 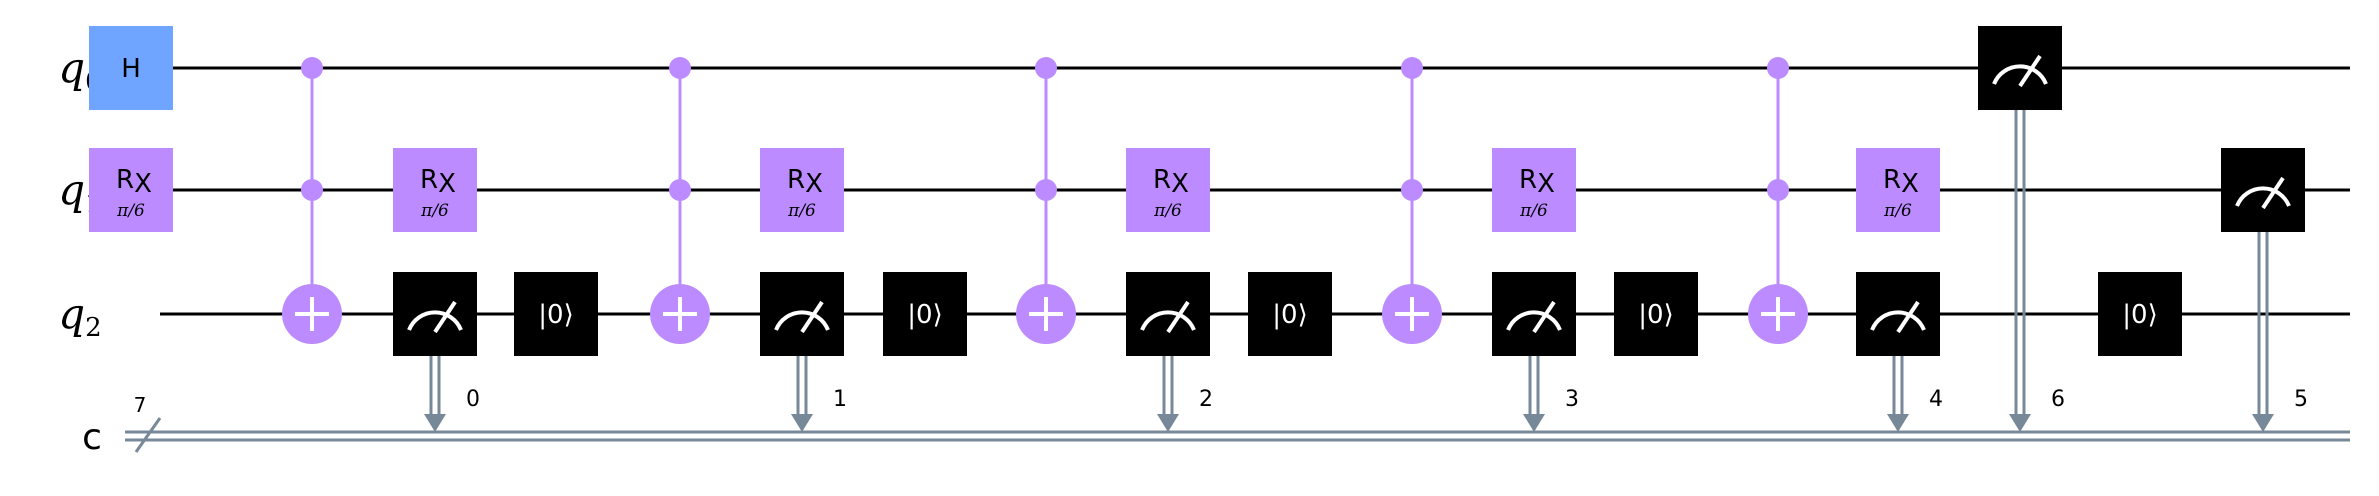 What do you see at coordinates (1206, 399) in the screenshot?
I see `classical-bit-label: 2` at bounding box center [1206, 399].